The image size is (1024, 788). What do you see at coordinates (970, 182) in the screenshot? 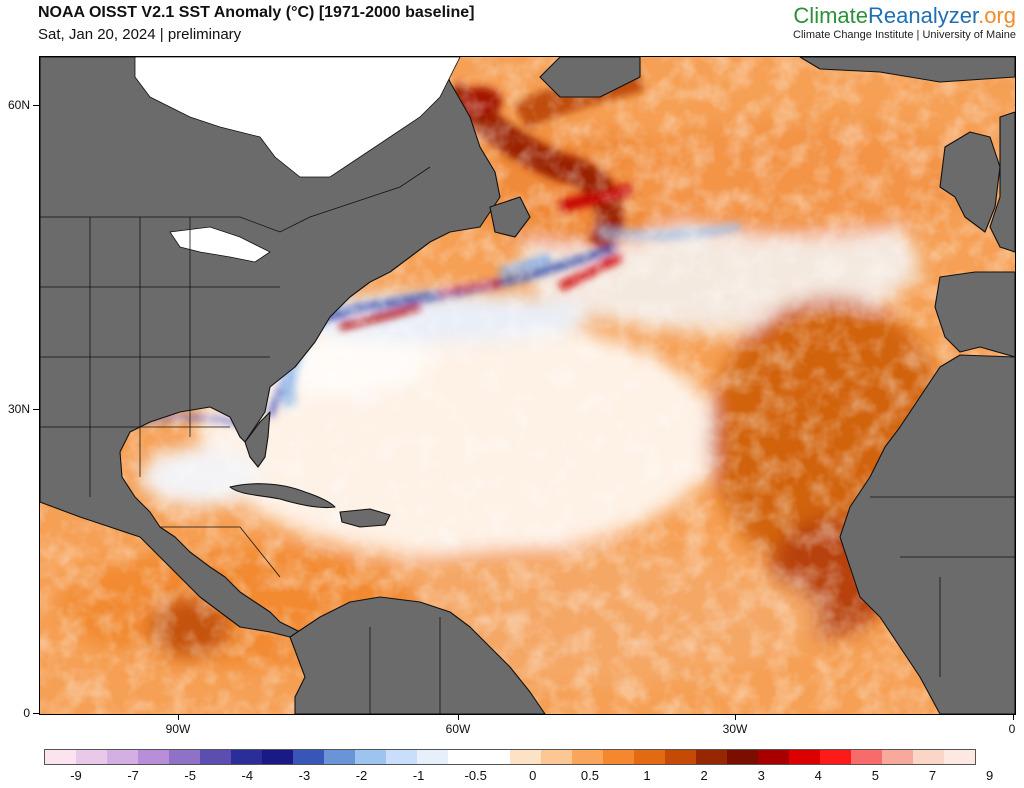
I see `british-isles-land` at bounding box center [970, 182].